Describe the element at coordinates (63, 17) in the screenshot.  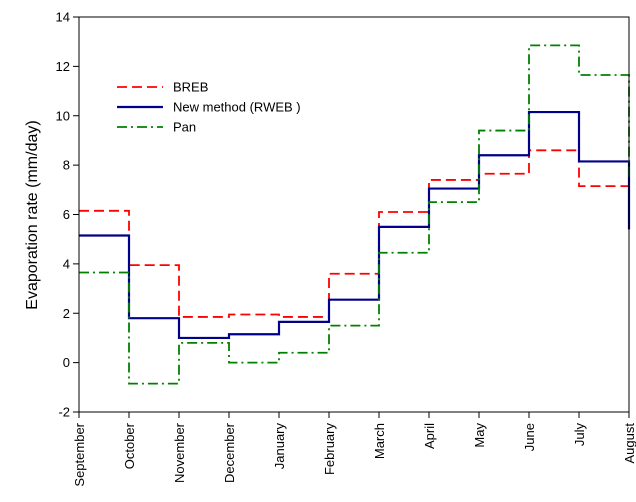
I see `y-tick-label: 14` at that location.